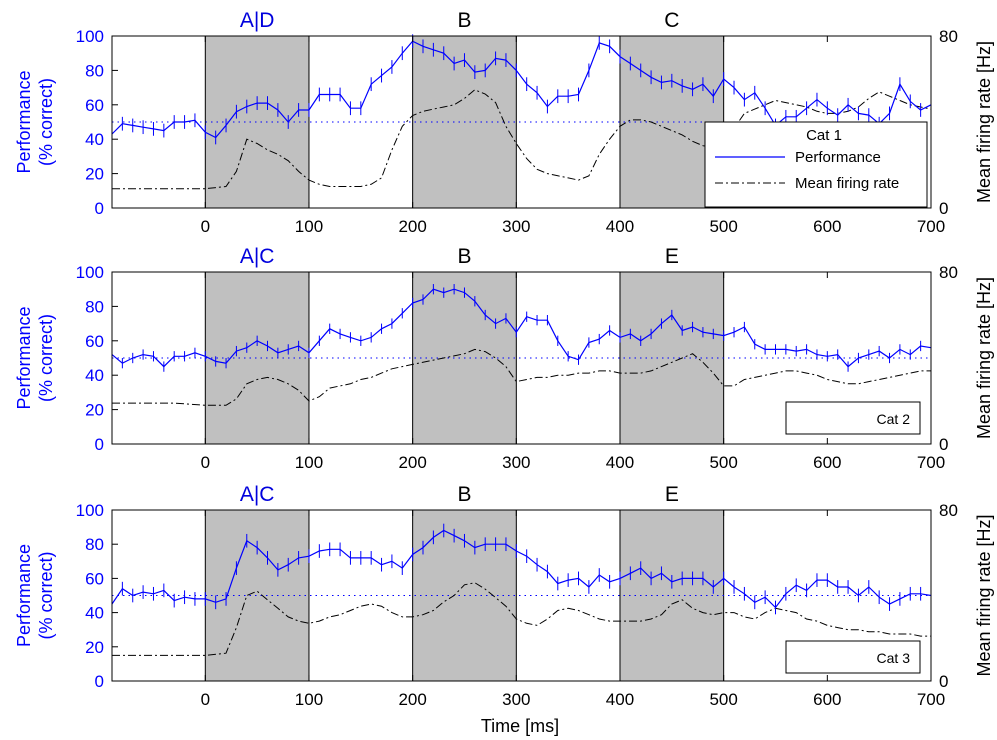  I want to click on legend: Cat 1 Performance Mean firing rate, so click(816, 164).